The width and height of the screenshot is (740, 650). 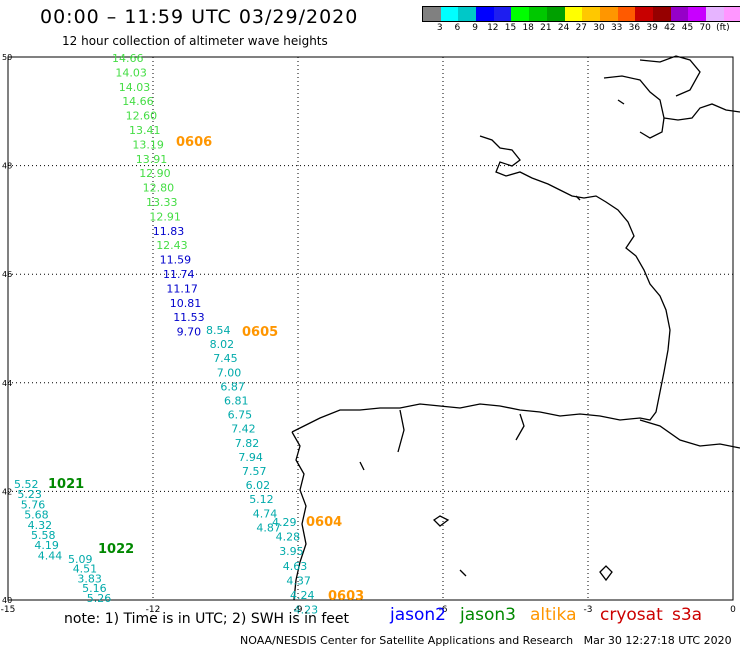 What do you see at coordinates (236, 401) in the screenshot?
I see `wave-height-label: 6.81` at bounding box center [236, 401].